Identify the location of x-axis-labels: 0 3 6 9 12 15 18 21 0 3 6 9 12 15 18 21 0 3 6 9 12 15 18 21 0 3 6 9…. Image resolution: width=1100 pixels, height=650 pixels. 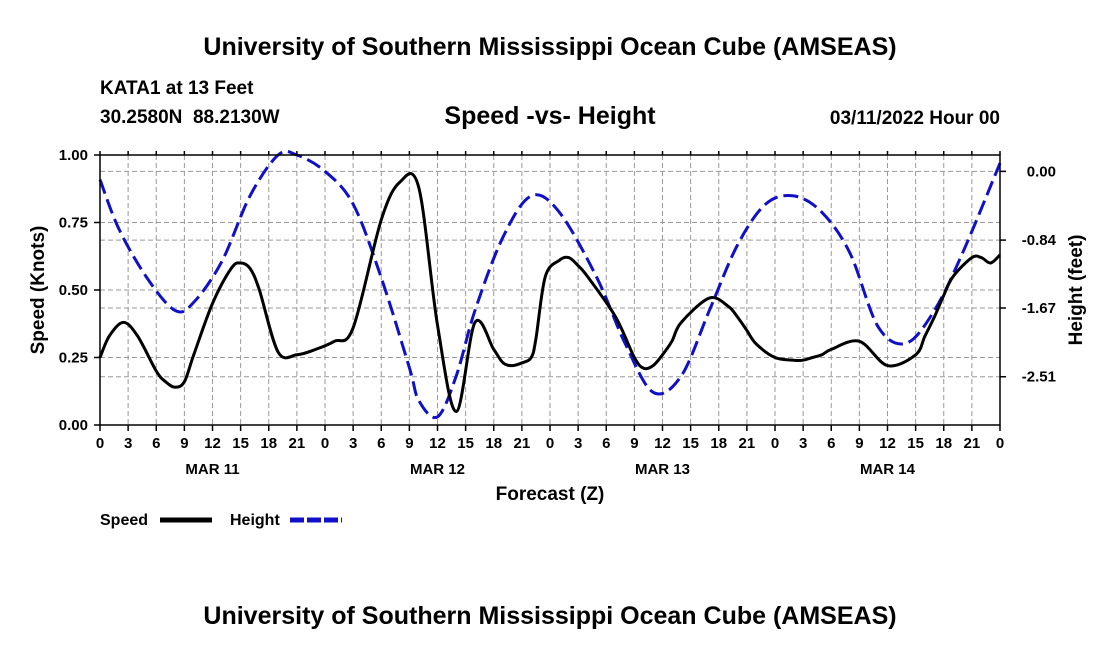
(550, 443).